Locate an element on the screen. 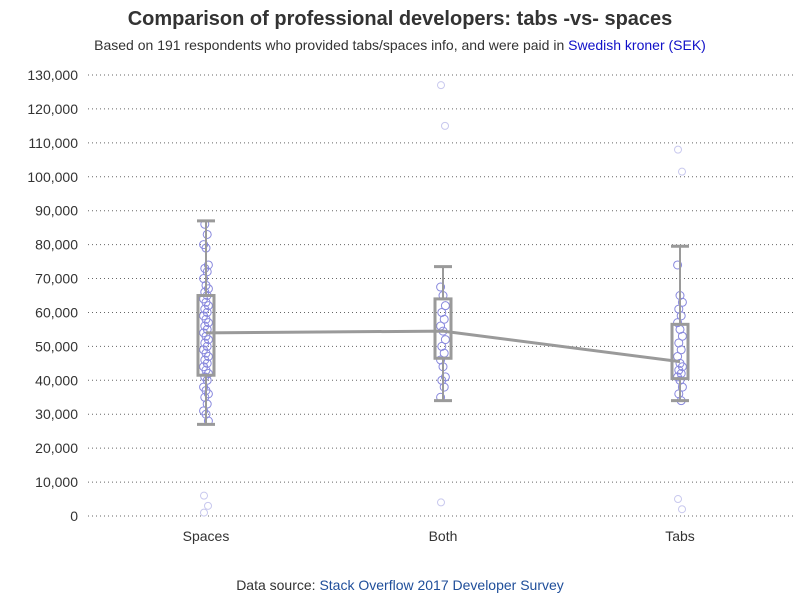 The width and height of the screenshot is (800, 600). x-tick-label: Spaces is located at coordinates (206, 536).